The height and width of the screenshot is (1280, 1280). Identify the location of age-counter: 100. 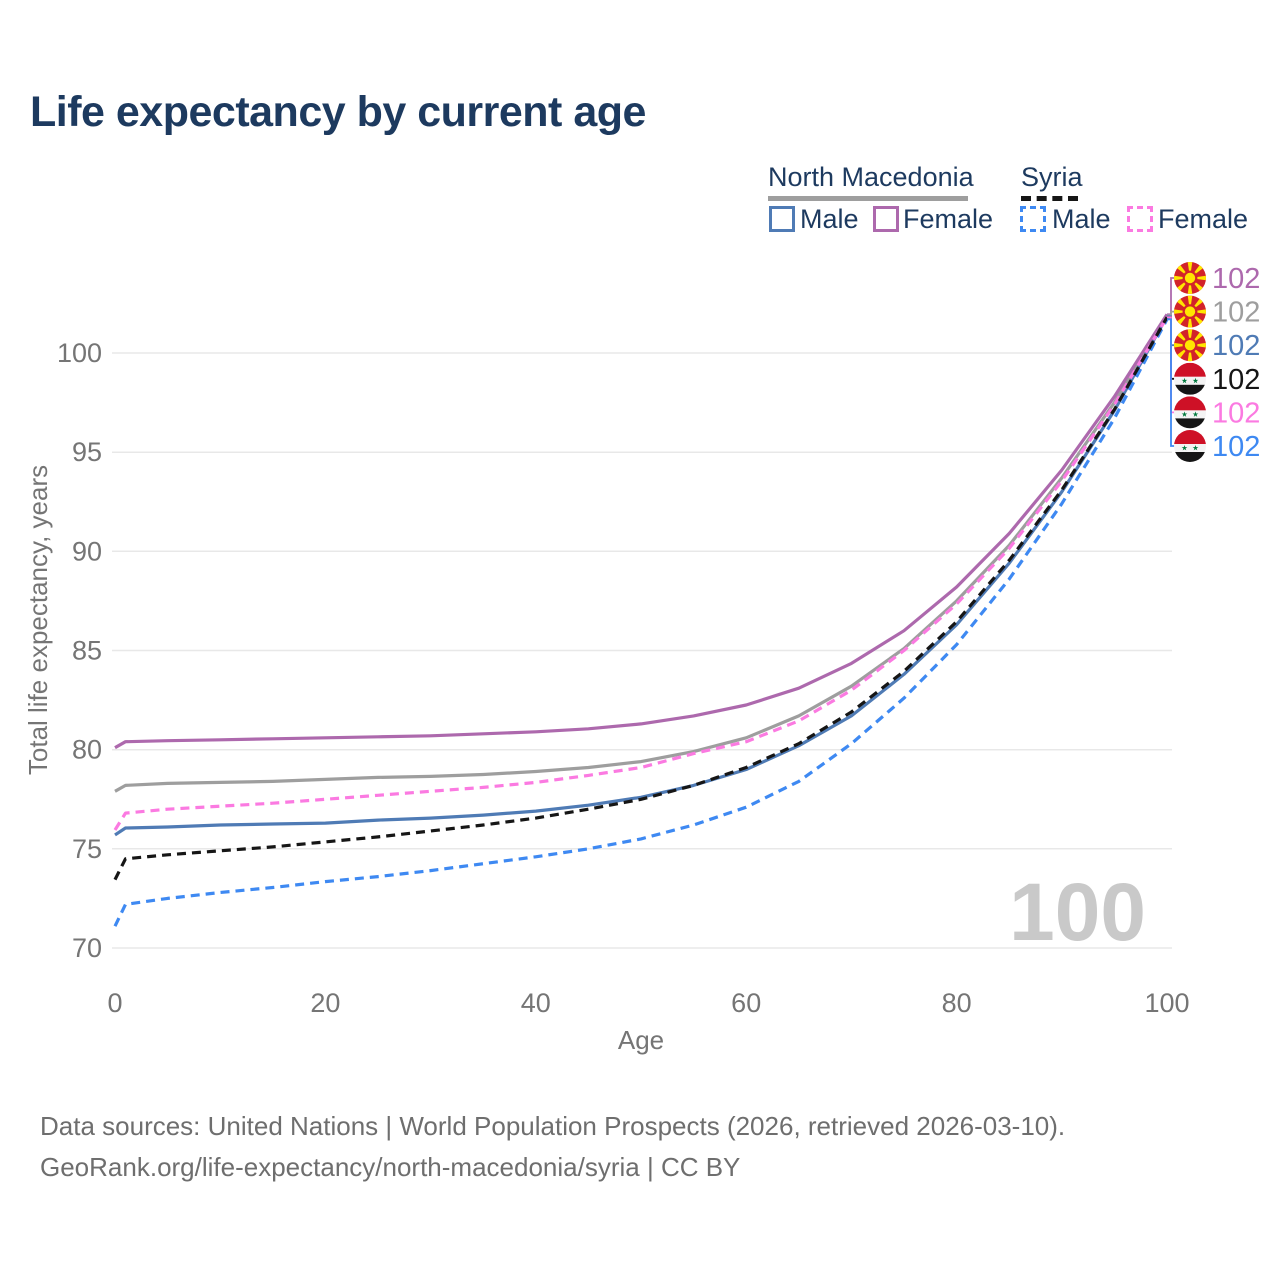
(1077, 912).